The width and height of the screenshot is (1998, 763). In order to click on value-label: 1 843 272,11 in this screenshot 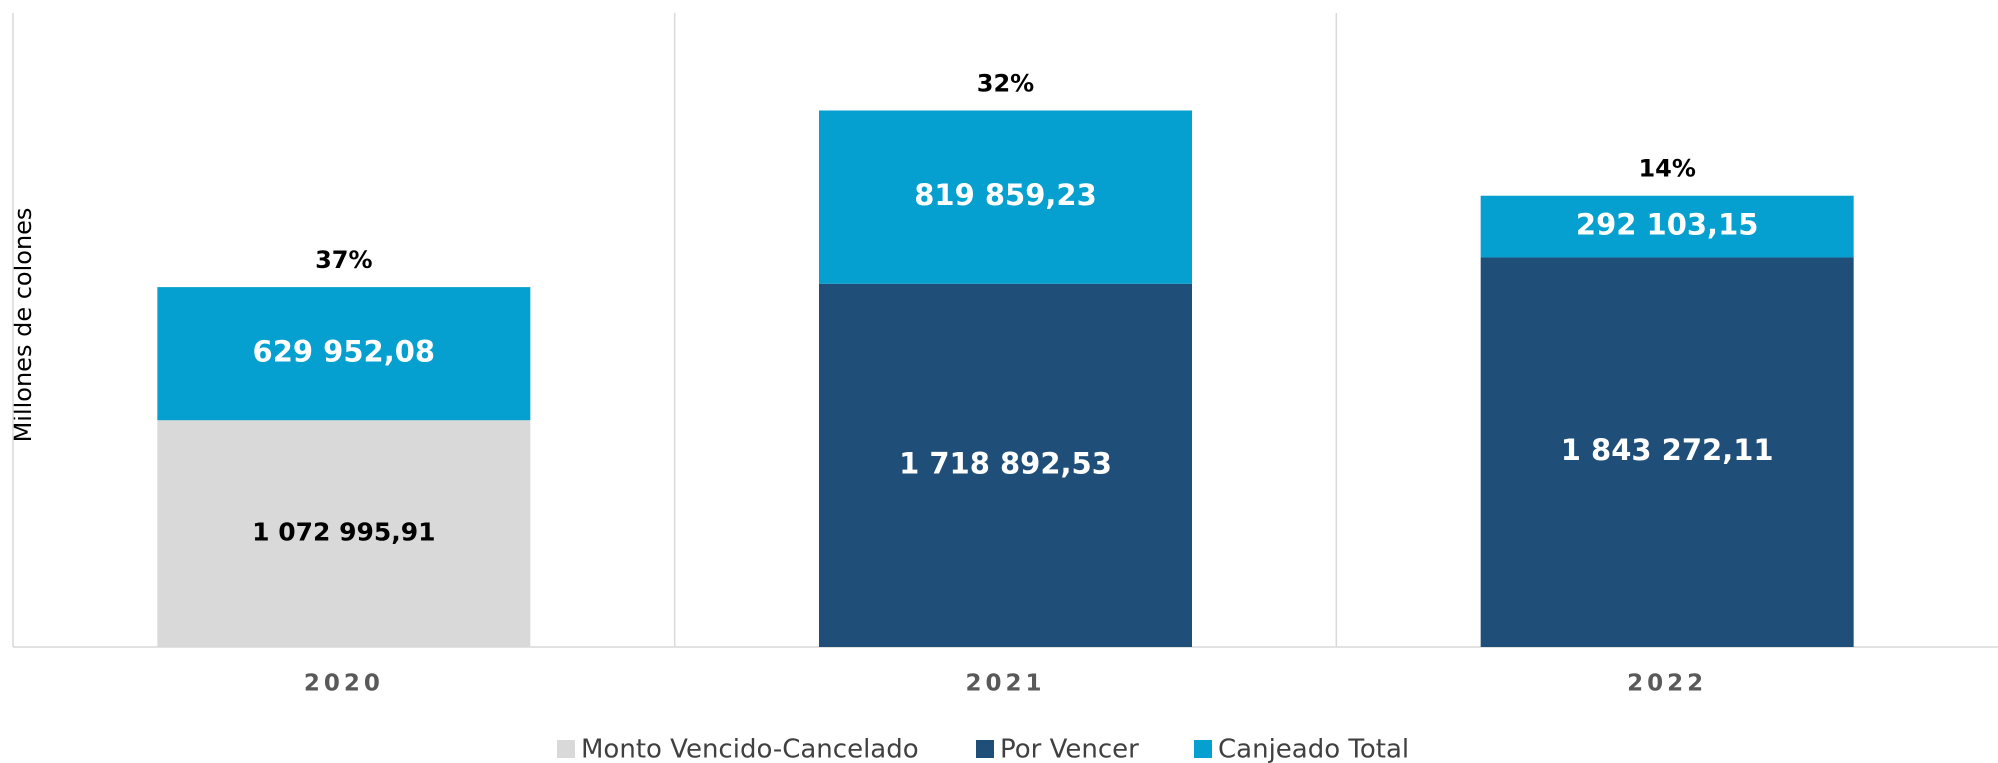, I will do `click(1667, 450)`.